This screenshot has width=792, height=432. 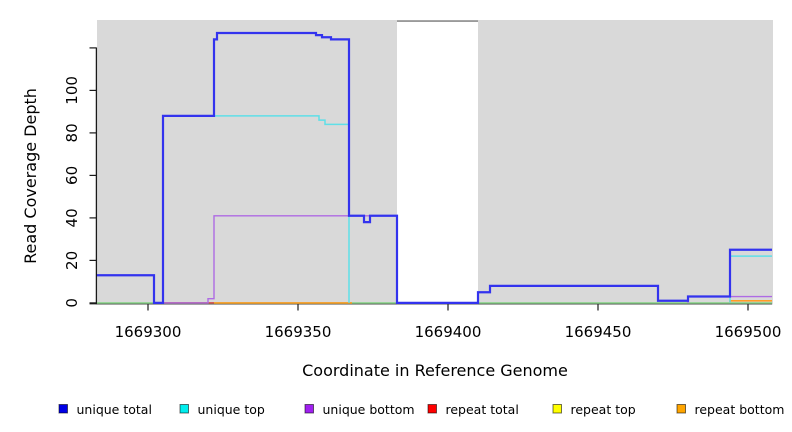 I want to click on legend-item: repeat total, so click(x=473, y=409).